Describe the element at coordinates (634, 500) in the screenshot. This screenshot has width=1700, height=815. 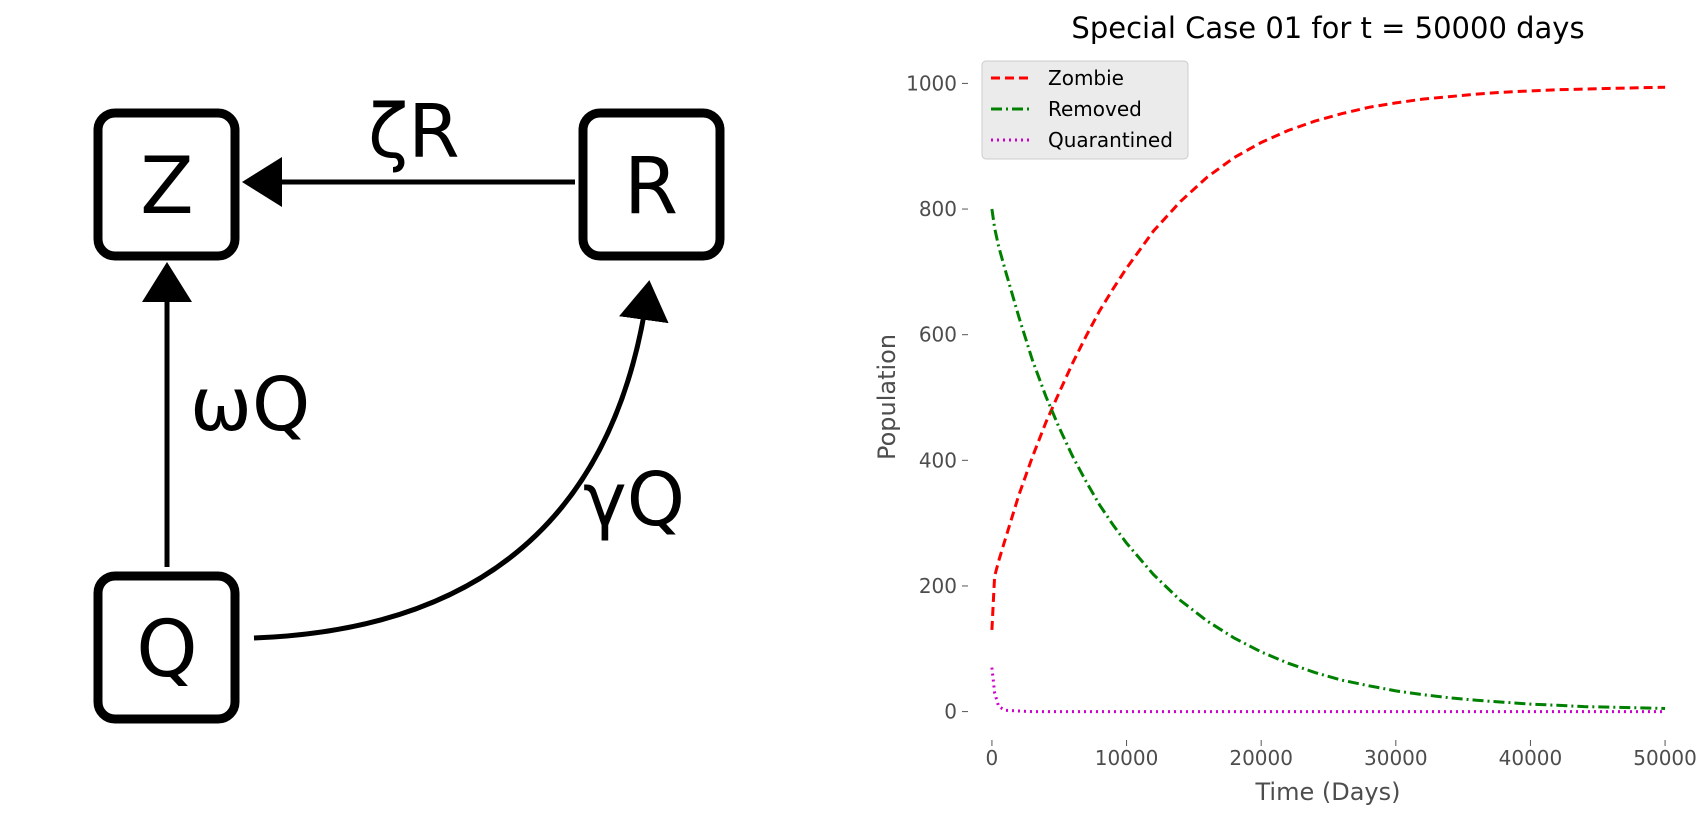
I see `edge-label-gamma-q: γQ` at that location.